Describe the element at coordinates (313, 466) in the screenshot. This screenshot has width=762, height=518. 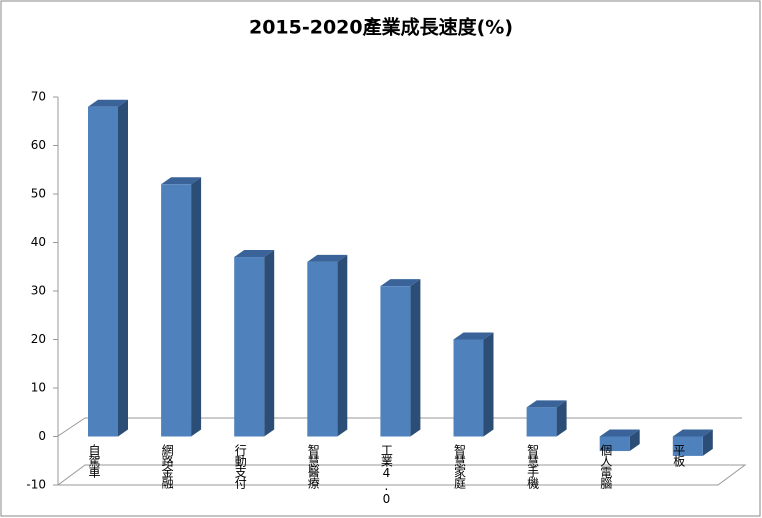
I see `x-tick-label: 智慧醫療` at that location.